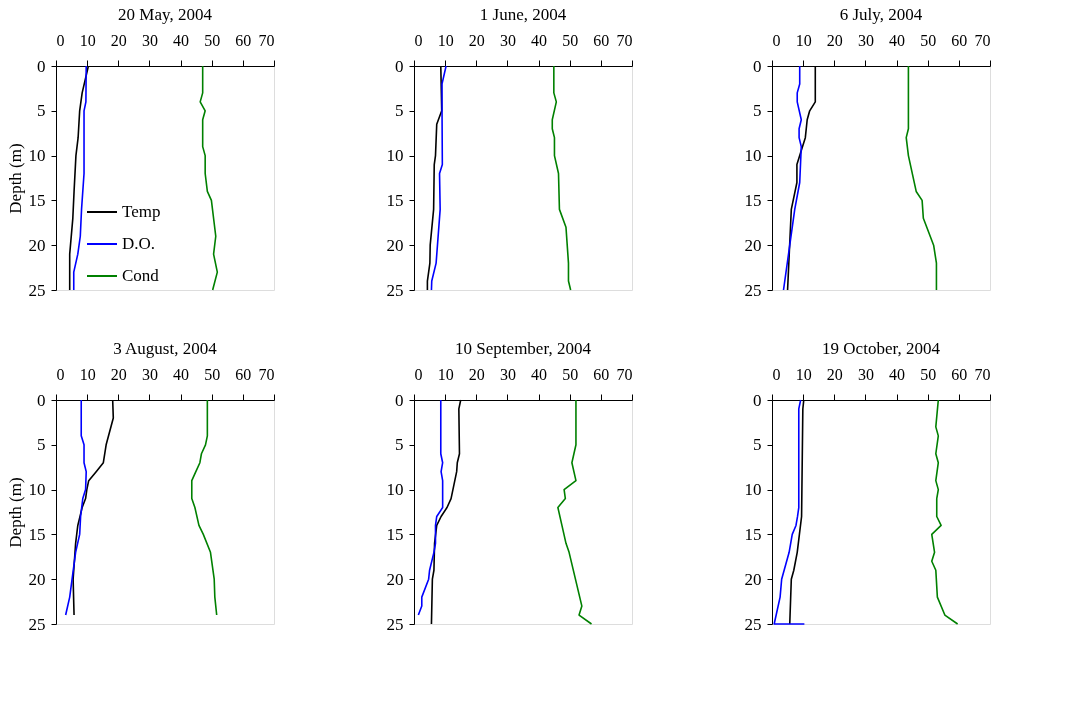 Image resolution: width=1091 pixels, height=702 pixels. I want to click on chart-title: 20 May, 2004, so click(165, 14).